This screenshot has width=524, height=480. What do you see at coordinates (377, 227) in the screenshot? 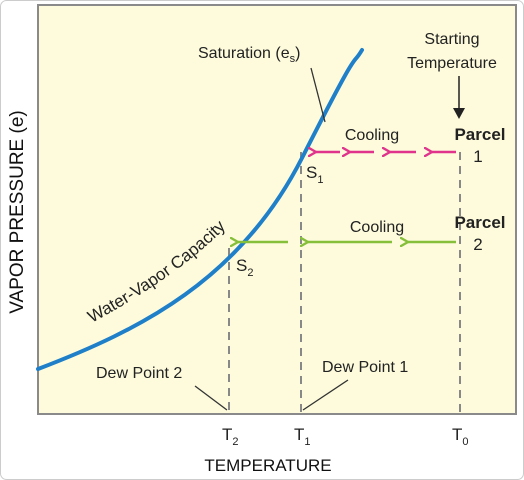
I see `parcel2-cooling-label: Cooling` at bounding box center [377, 227].